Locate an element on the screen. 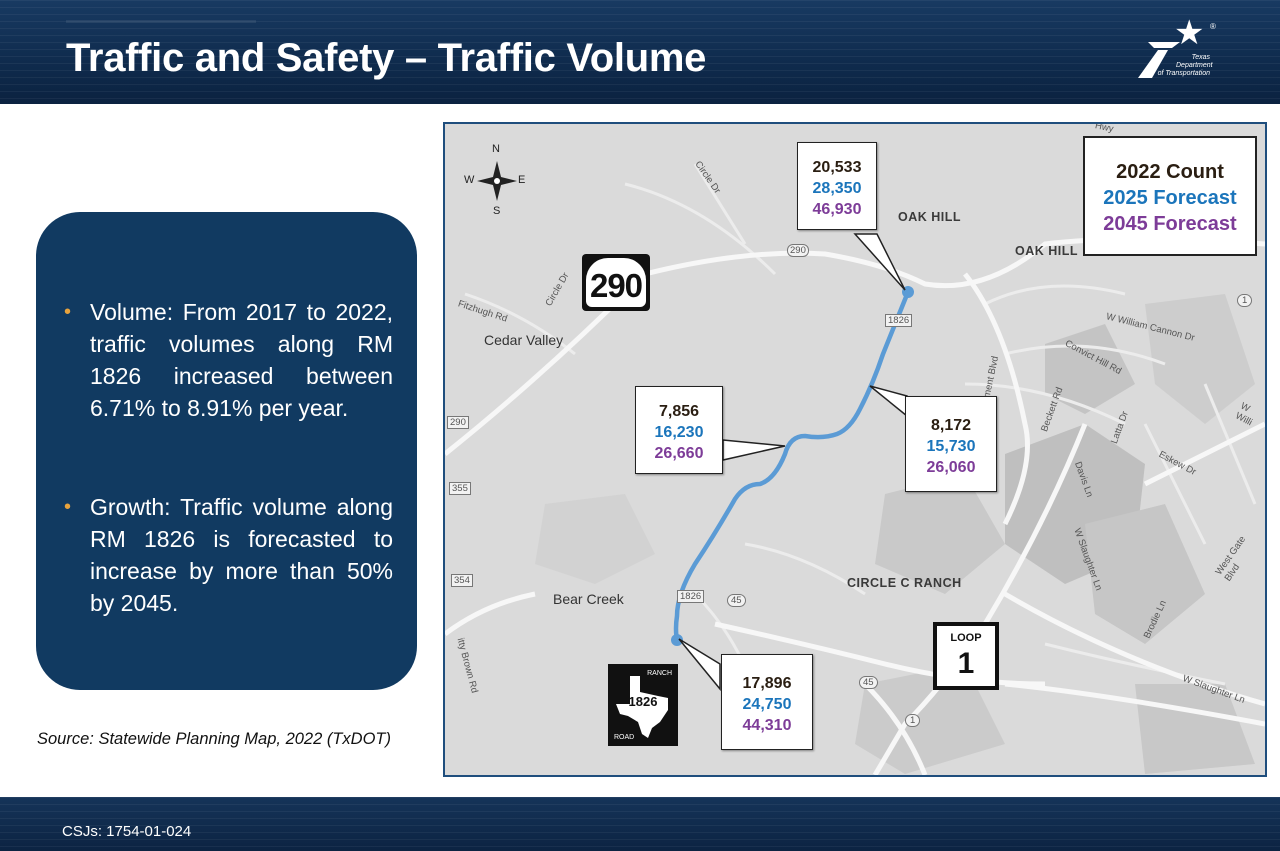 The image size is (1280, 851). compass-s: S is located at coordinates (497, 211).